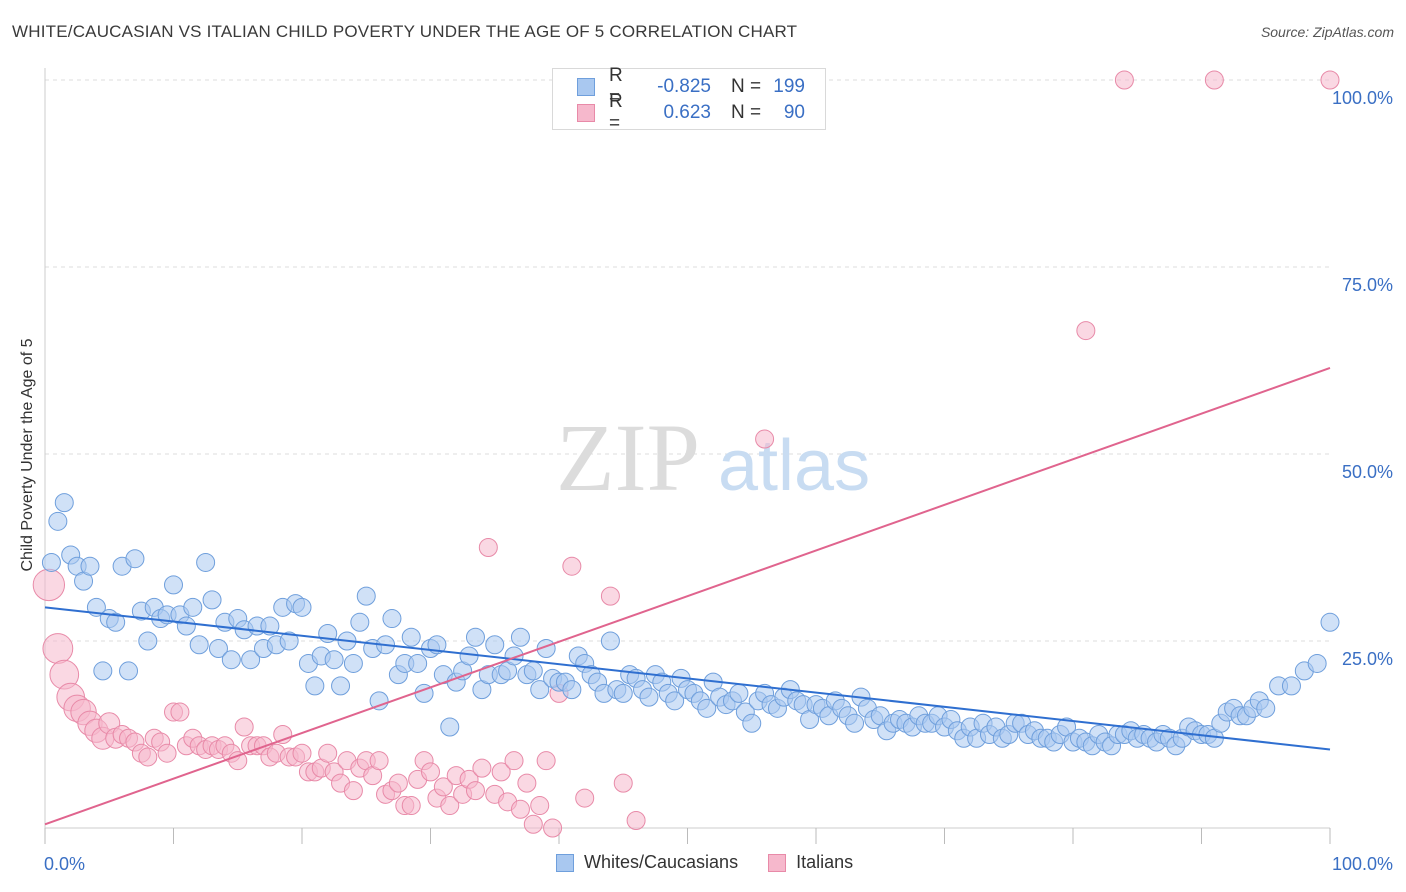  I want to click on y-tick-label: 75.0%, so click(1367, 285).